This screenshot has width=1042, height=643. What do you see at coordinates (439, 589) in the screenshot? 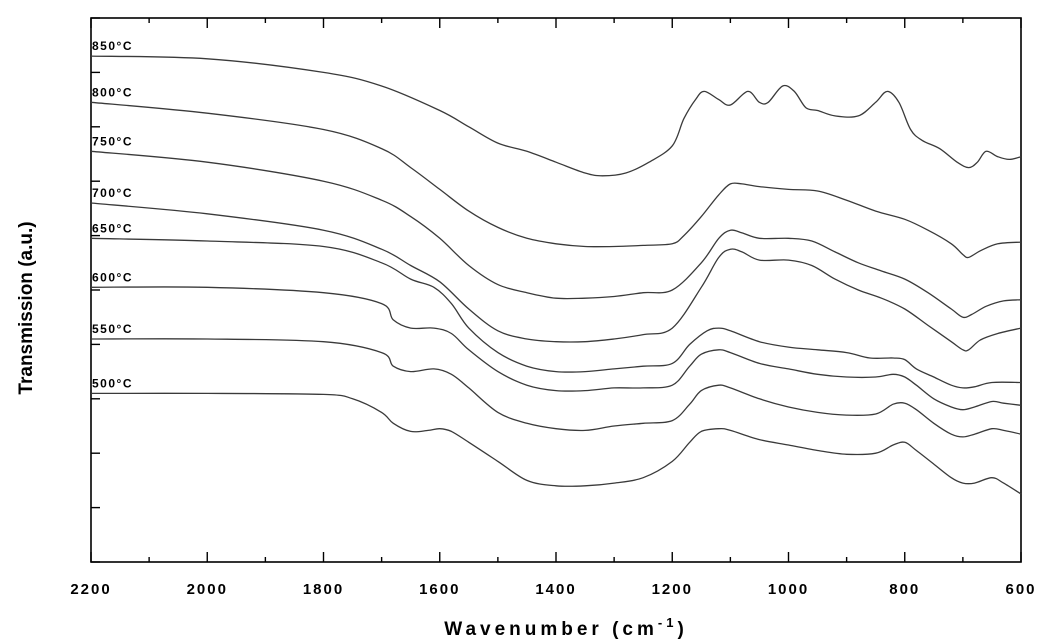
I see `x-tick-label: 1600` at bounding box center [439, 589].